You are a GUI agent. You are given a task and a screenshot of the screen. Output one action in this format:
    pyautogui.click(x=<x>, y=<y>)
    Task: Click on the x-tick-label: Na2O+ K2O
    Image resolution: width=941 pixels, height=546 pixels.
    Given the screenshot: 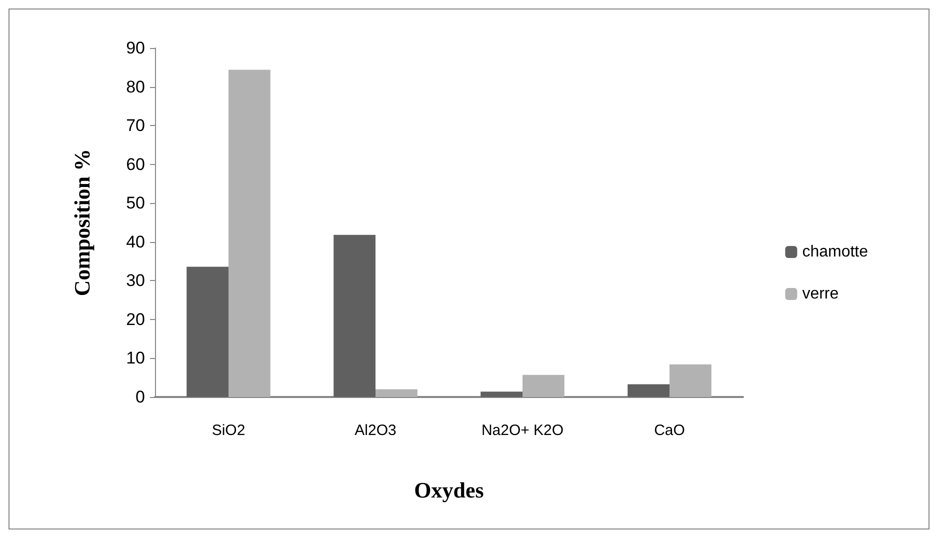 What is the action you would take?
    pyautogui.click(x=522, y=430)
    